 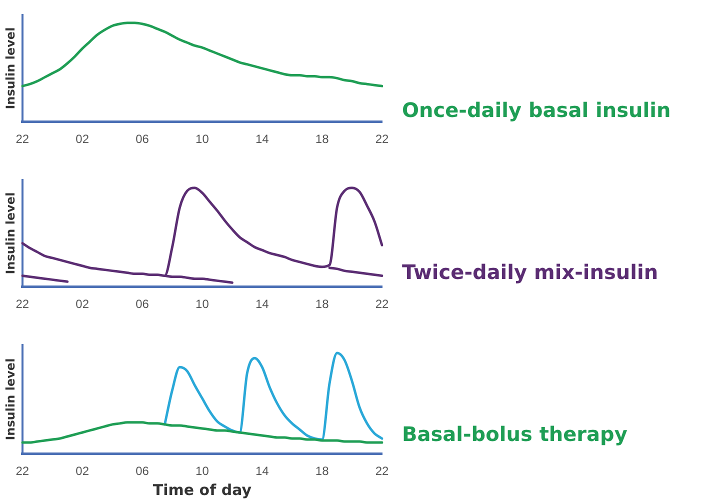 I want to click on series-label: Basal-bolus therapy, so click(x=515, y=434).